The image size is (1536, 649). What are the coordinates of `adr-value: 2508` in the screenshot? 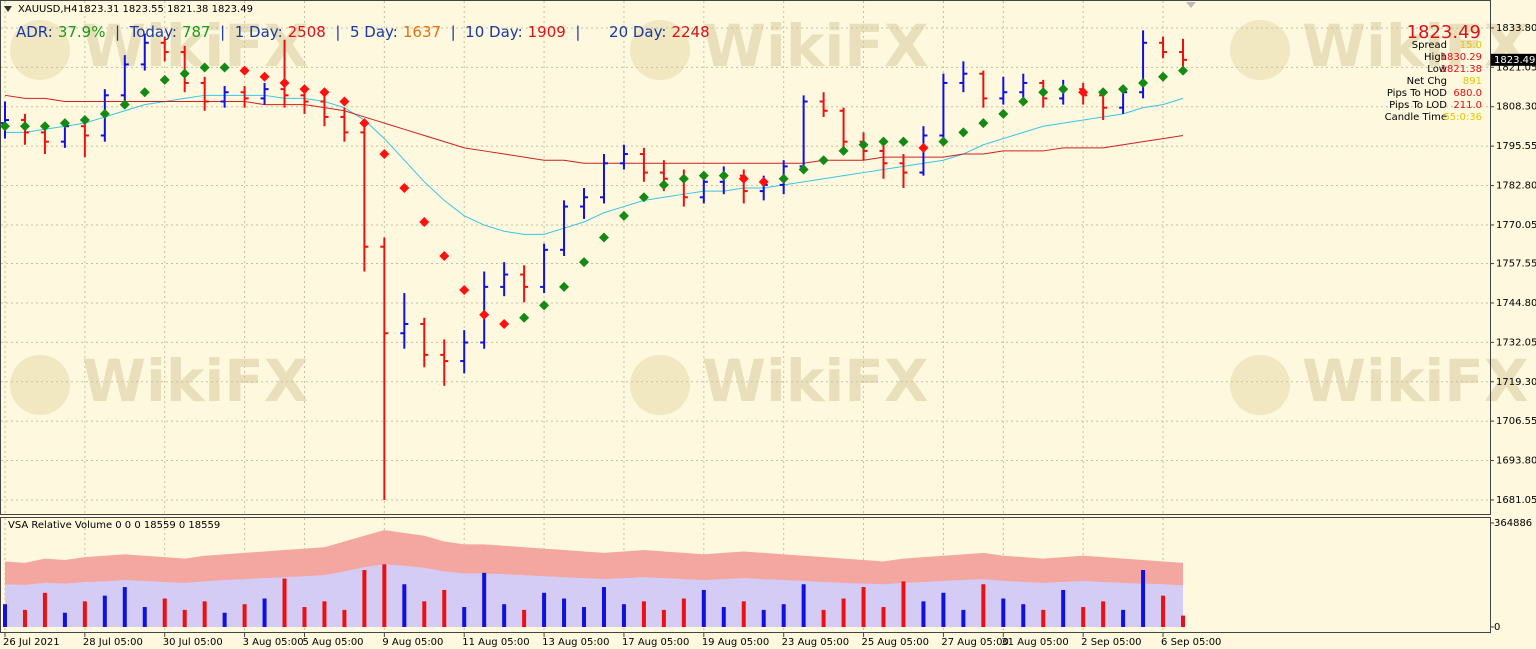 It's located at (307, 32).